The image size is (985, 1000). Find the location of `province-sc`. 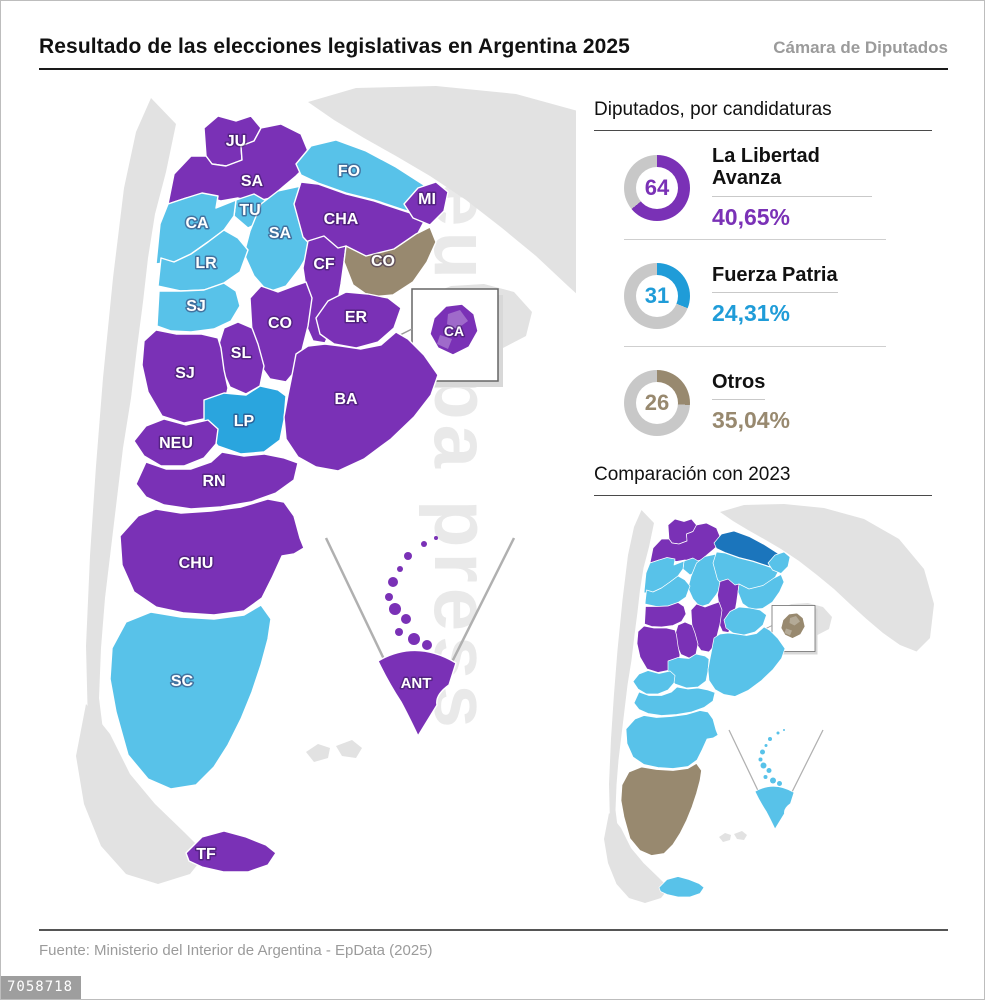

province-sc is located at coordinates (190, 697).